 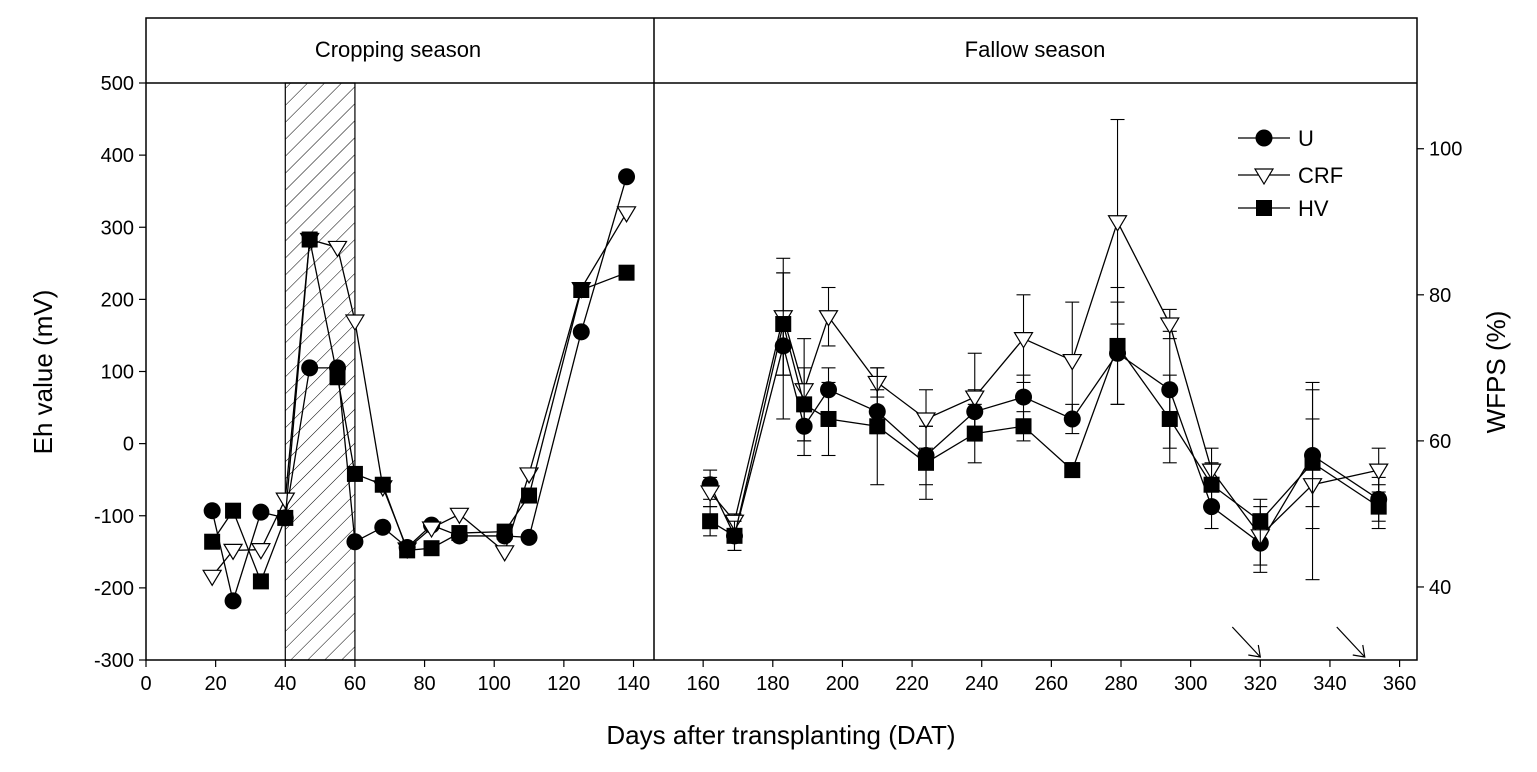 I want to click on x-tick-label: 140, so click(x=633, y=684).